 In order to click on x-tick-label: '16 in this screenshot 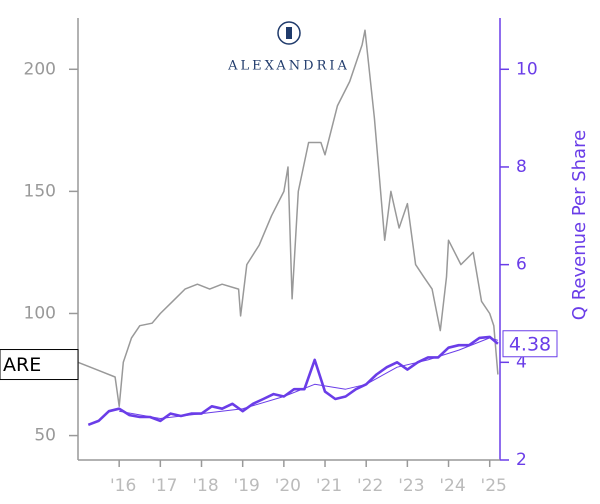, I will do `click(123, 486)`.